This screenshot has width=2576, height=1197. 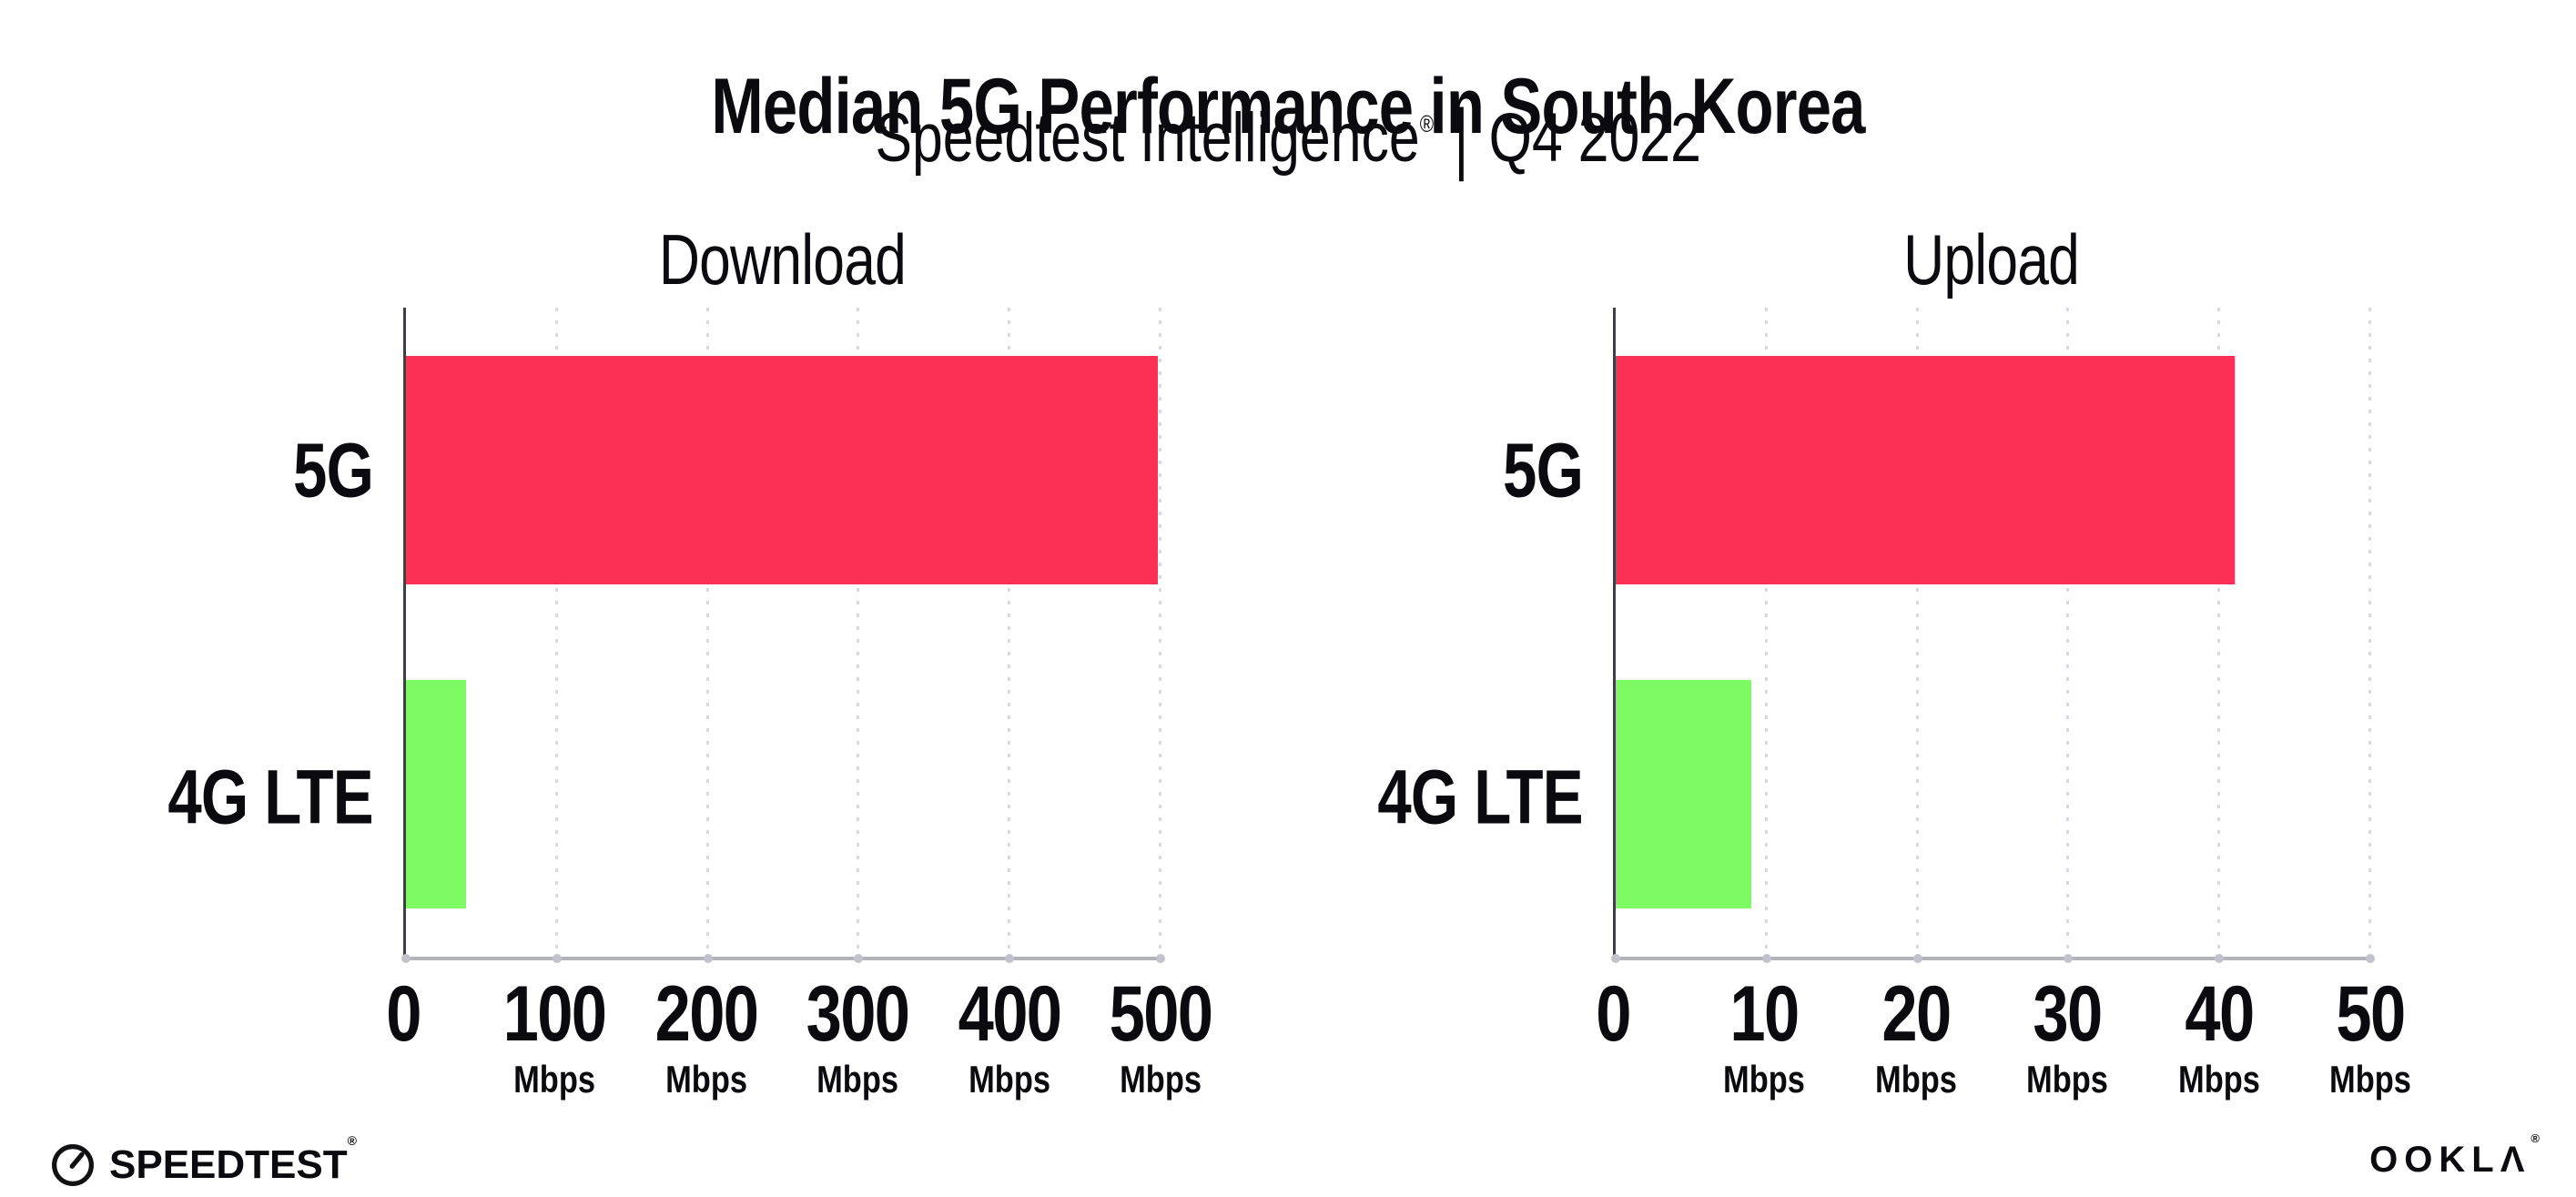 I want to click on download-chart-title: Download, so click(x=782, y=263).